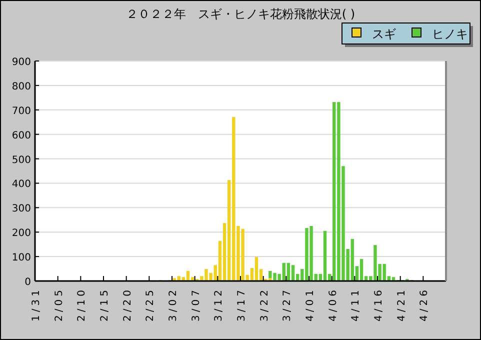 This screenshot has height=340, width=481. I want to click on y-tick-label: 100, so click(21, 258).